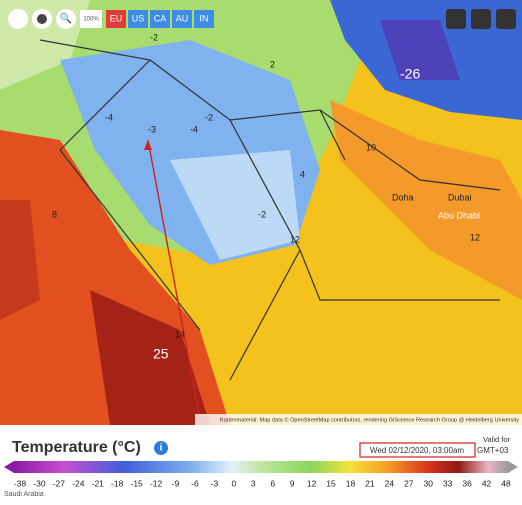  What do you see at coordinates (262, 19) in the screenshot?
I see `toolbar: 🔍 100% EU US CA AU IN` at bounding box center [262, 19].